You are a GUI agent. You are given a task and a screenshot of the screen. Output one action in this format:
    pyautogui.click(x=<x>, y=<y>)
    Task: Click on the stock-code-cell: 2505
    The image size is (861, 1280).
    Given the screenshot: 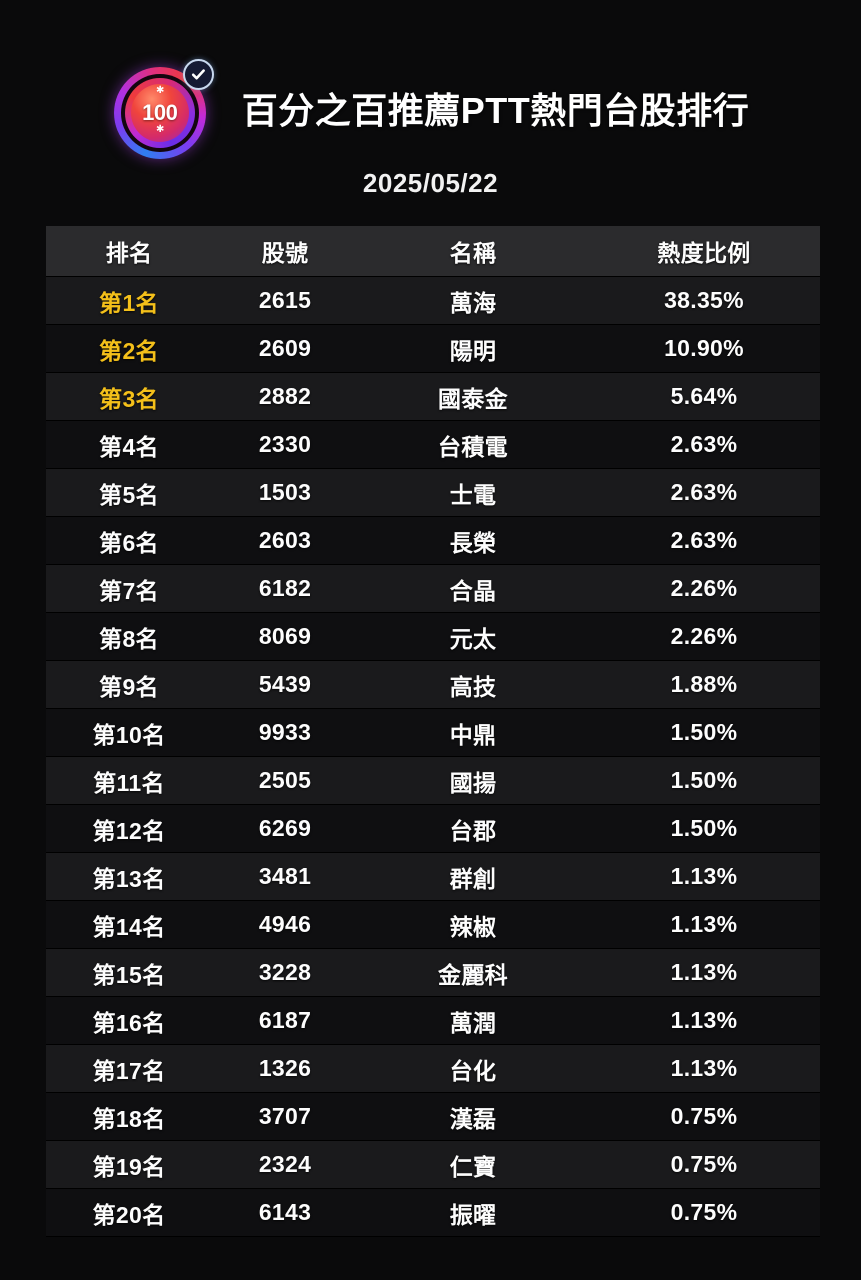 What is the action you would take?
    pyautogui.click(x=285, y=780)
    